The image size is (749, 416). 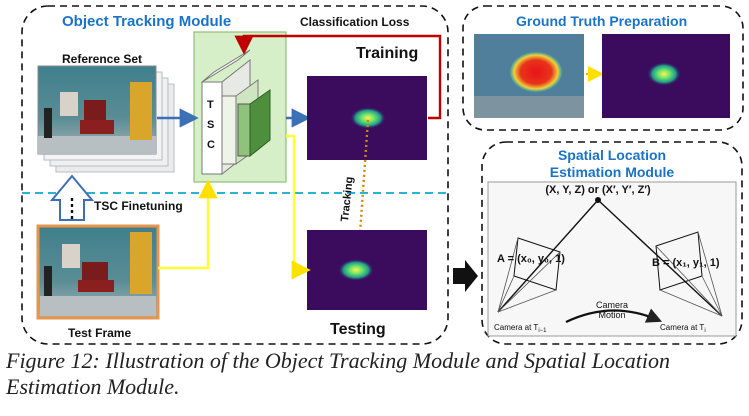 What do you see at coordinates (367, 270) in the screenshot?
I see `testing-heatmap` at bounding box center [367, 270].